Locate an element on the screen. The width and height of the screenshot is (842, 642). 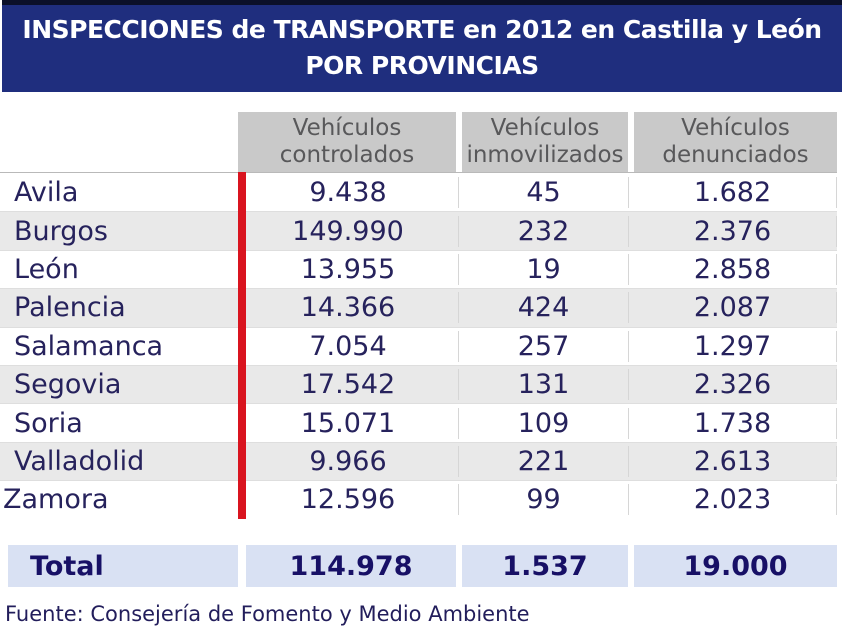
total-row: Total 114.978 1.537 19.000 is located at coordinates (422, 566).